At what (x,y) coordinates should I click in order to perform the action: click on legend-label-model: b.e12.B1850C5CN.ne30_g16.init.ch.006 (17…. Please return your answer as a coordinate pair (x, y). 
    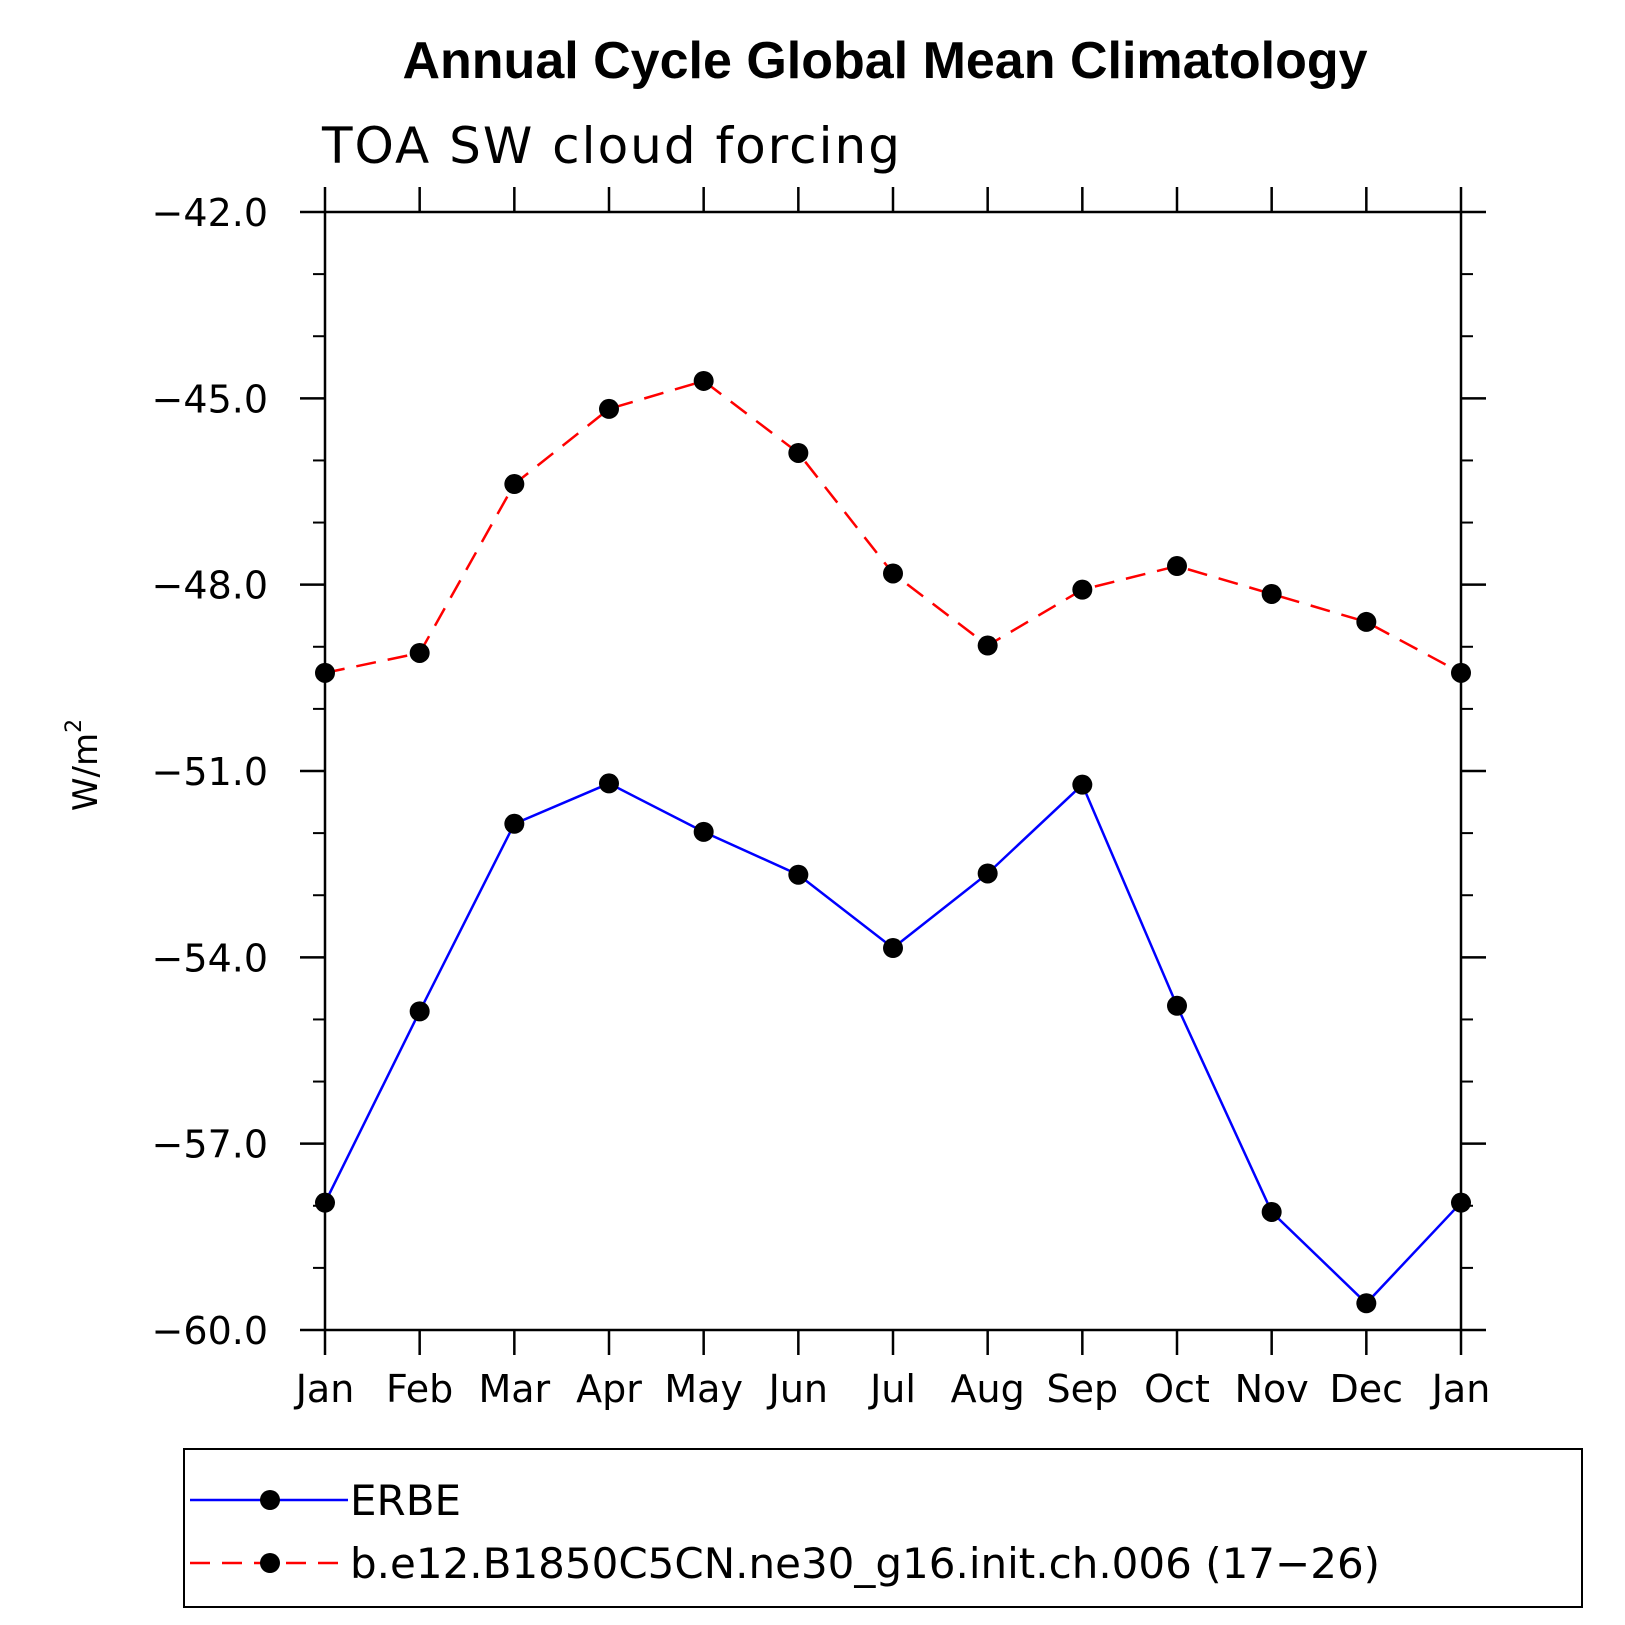
    Looking at the image, I should click on (865, 1563).